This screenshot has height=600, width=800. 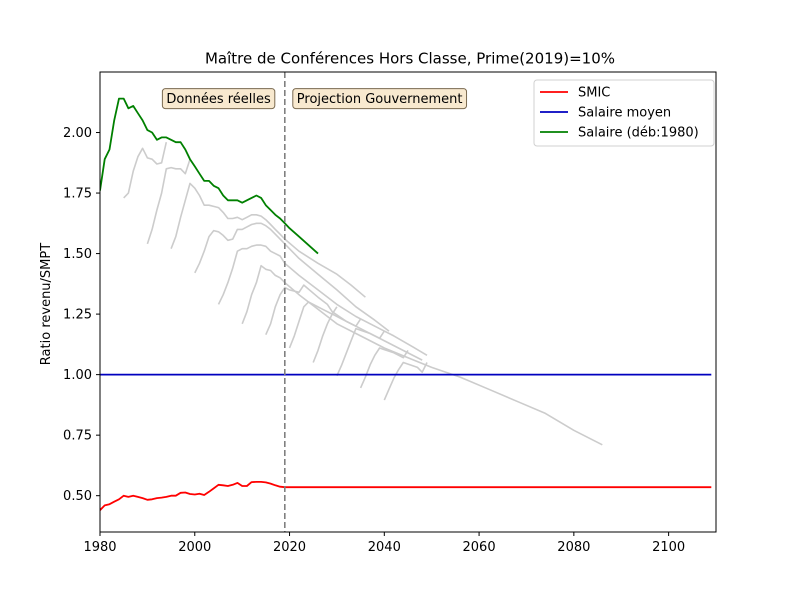 What do you see at coordinates (46, 304) in the screenshot?
I see `y-axis-label: Ratio revenu/SMPT` at bounding box center [46, 304].